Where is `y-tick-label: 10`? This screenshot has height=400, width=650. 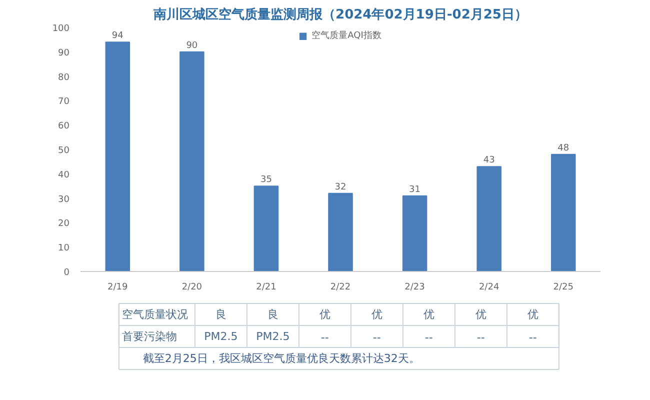 y-tick-label: 10 is located at coordinates (64, 249).